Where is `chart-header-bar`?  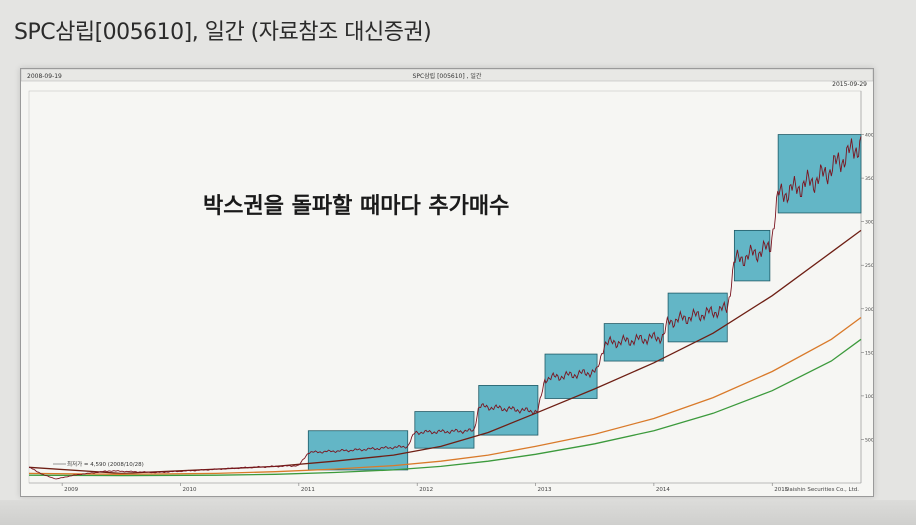
chart-header-bar is located at coordinates (447, 75).